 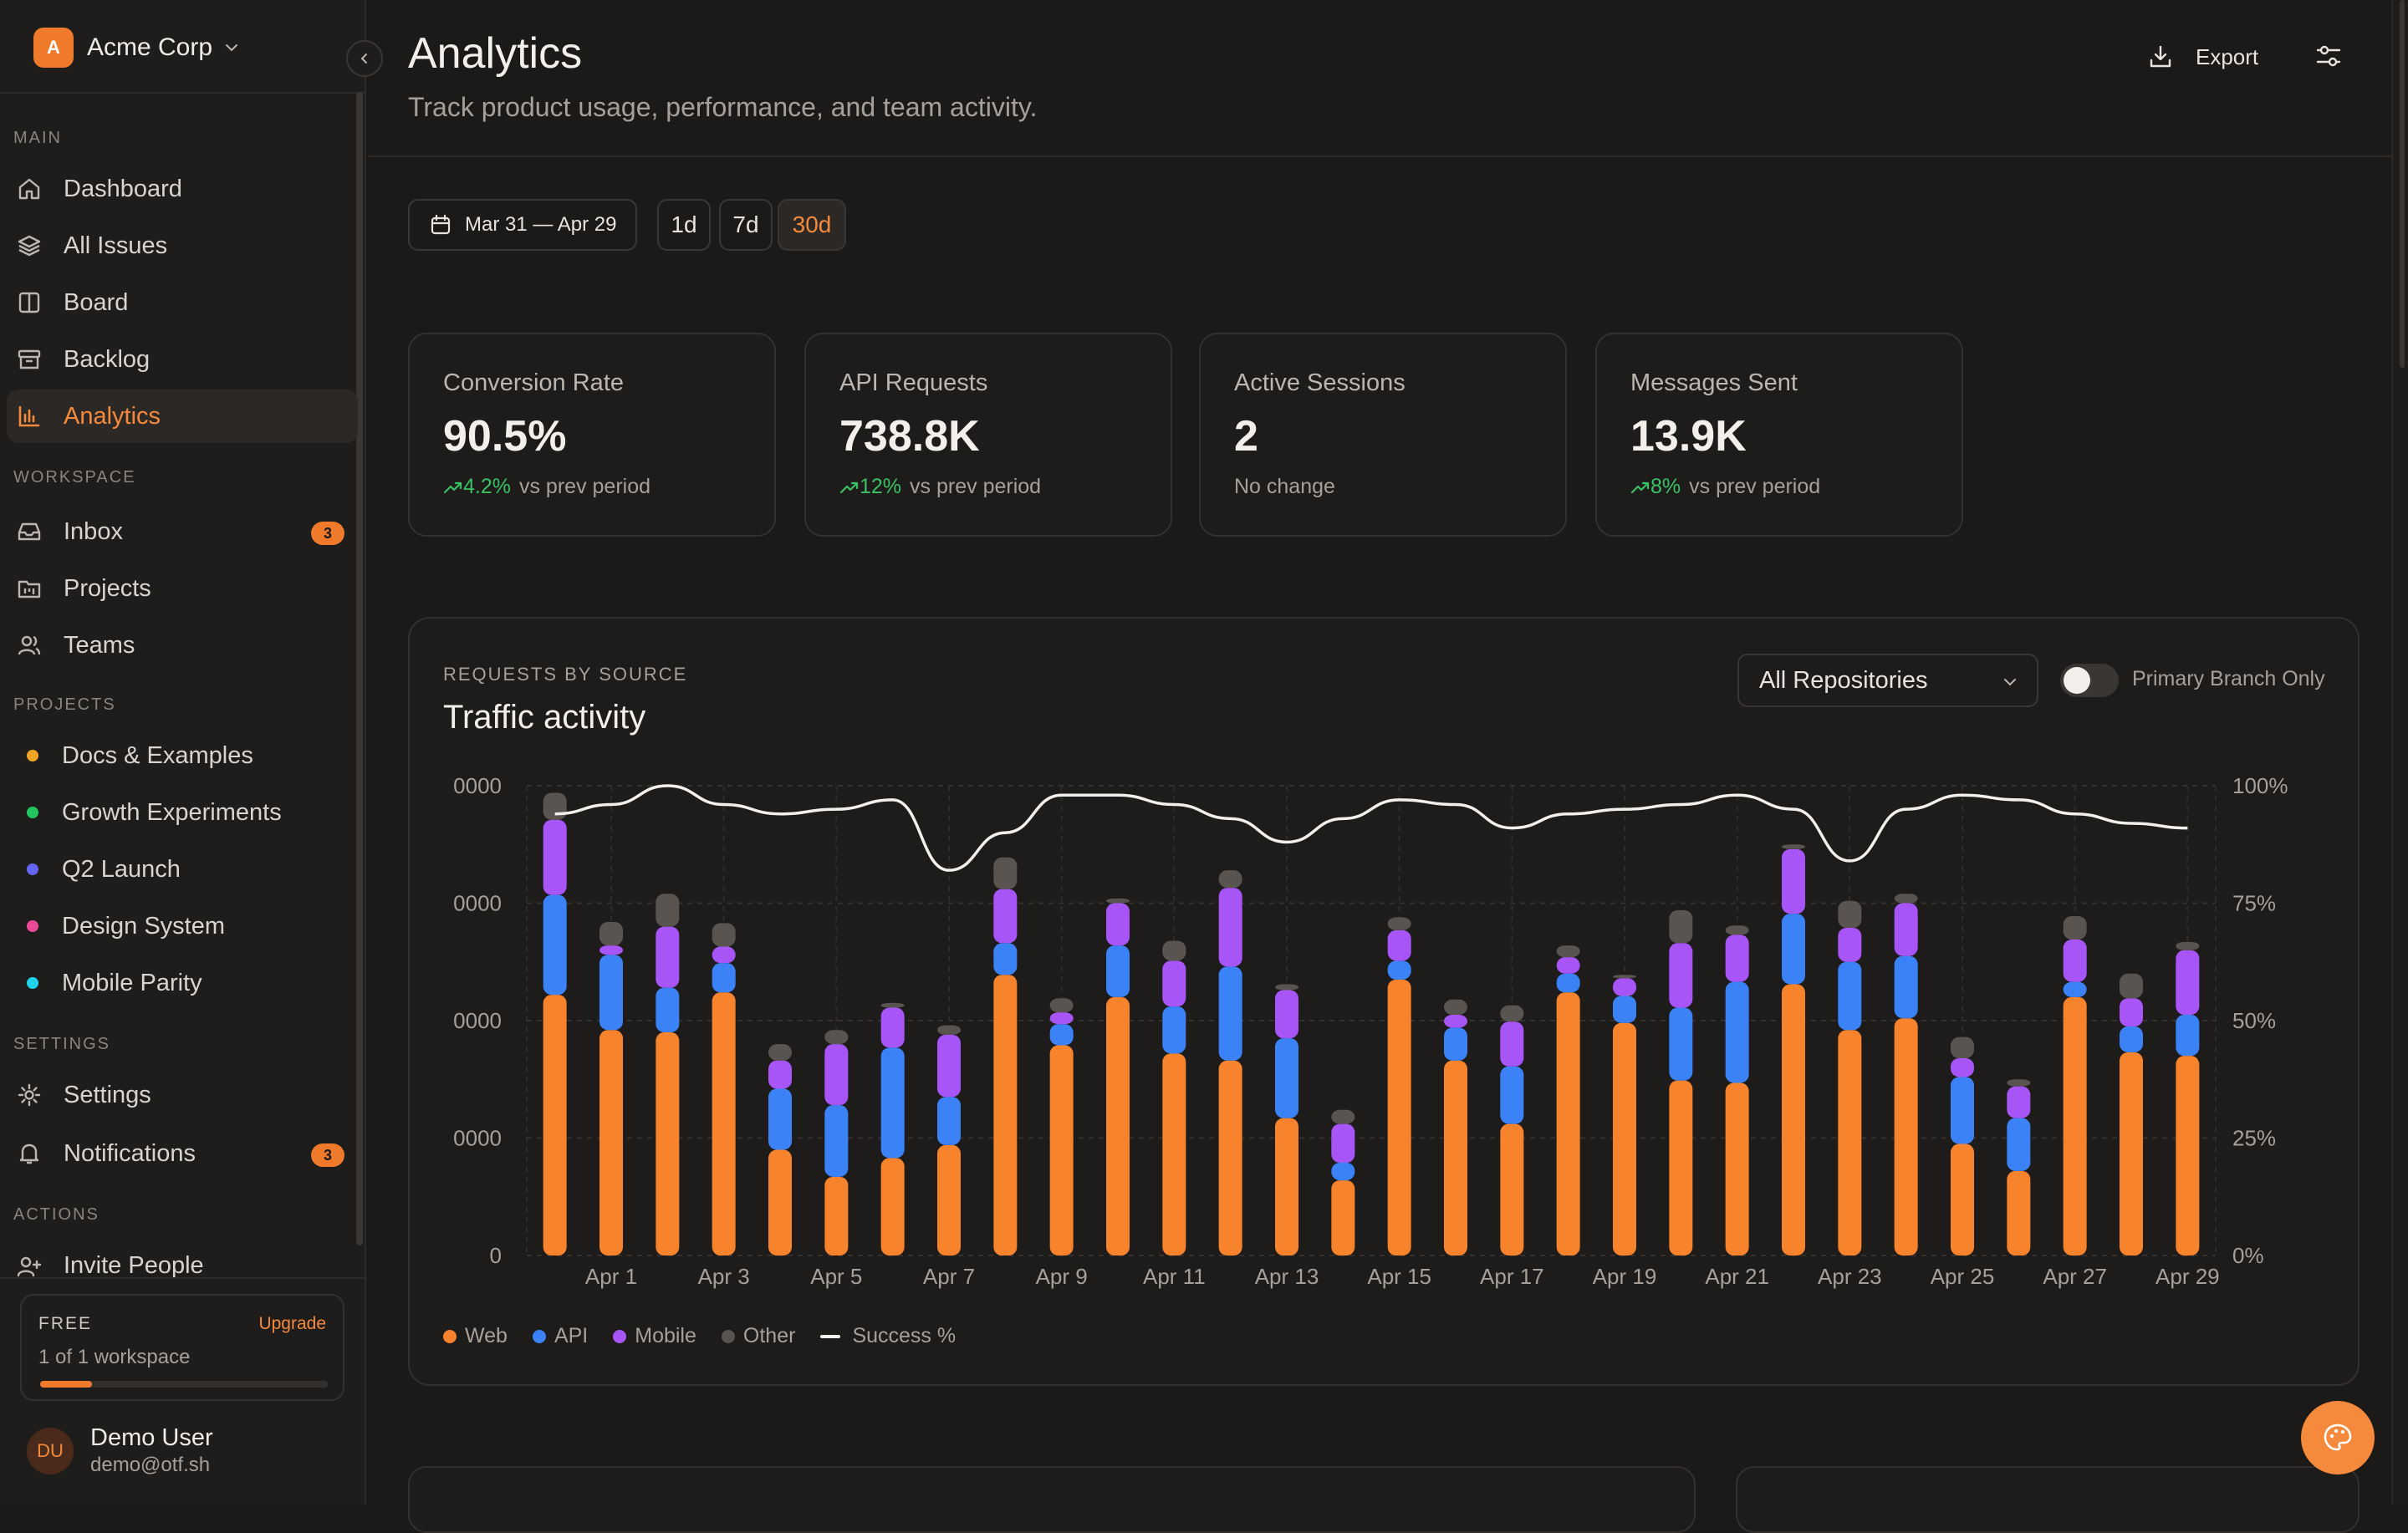 What do you see at coordinates (812, 225) in the screenshot?
I see `range-30d-button: 30d` at bounding box center [812, 225].